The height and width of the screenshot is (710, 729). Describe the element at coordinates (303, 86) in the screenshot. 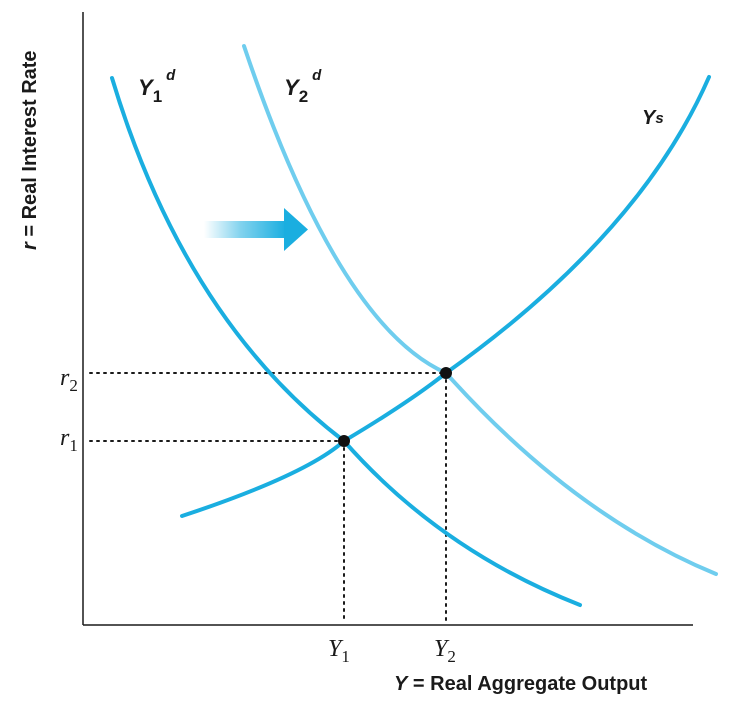

I see `demand-2-label: Y2d` at that location.